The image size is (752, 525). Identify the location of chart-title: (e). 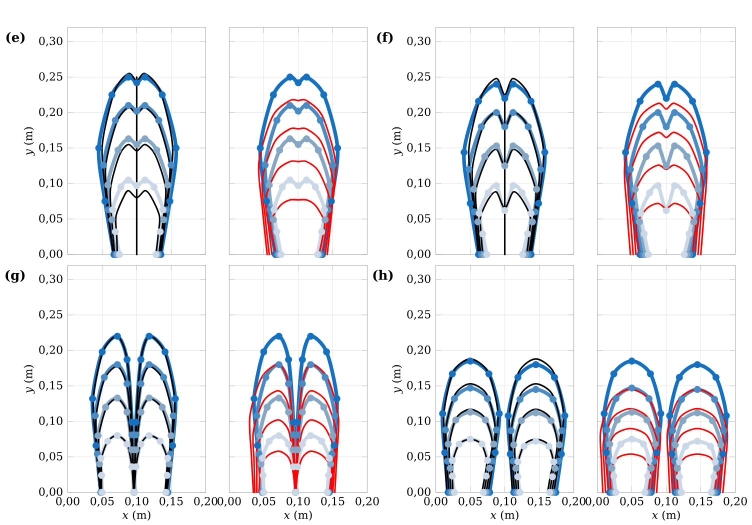
(15, 38).